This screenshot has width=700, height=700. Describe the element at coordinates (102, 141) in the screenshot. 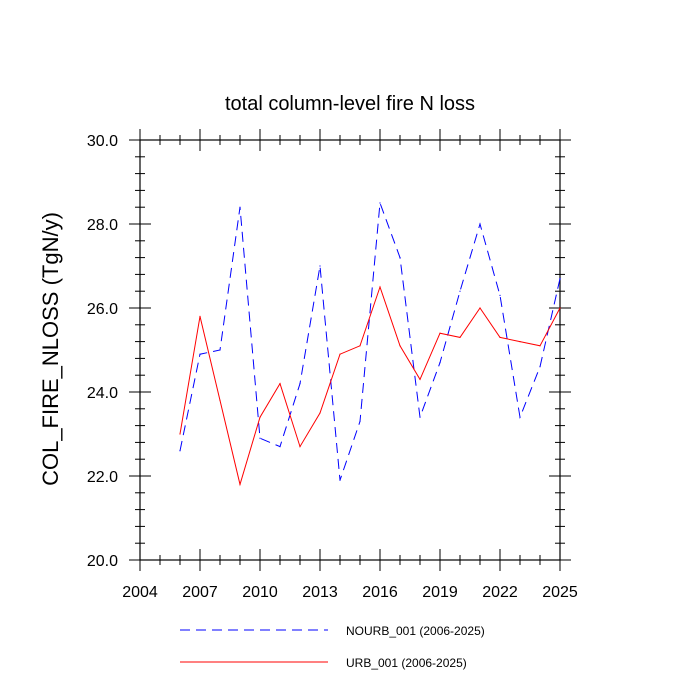

I see `y-tick-label: 30.0` at that location.